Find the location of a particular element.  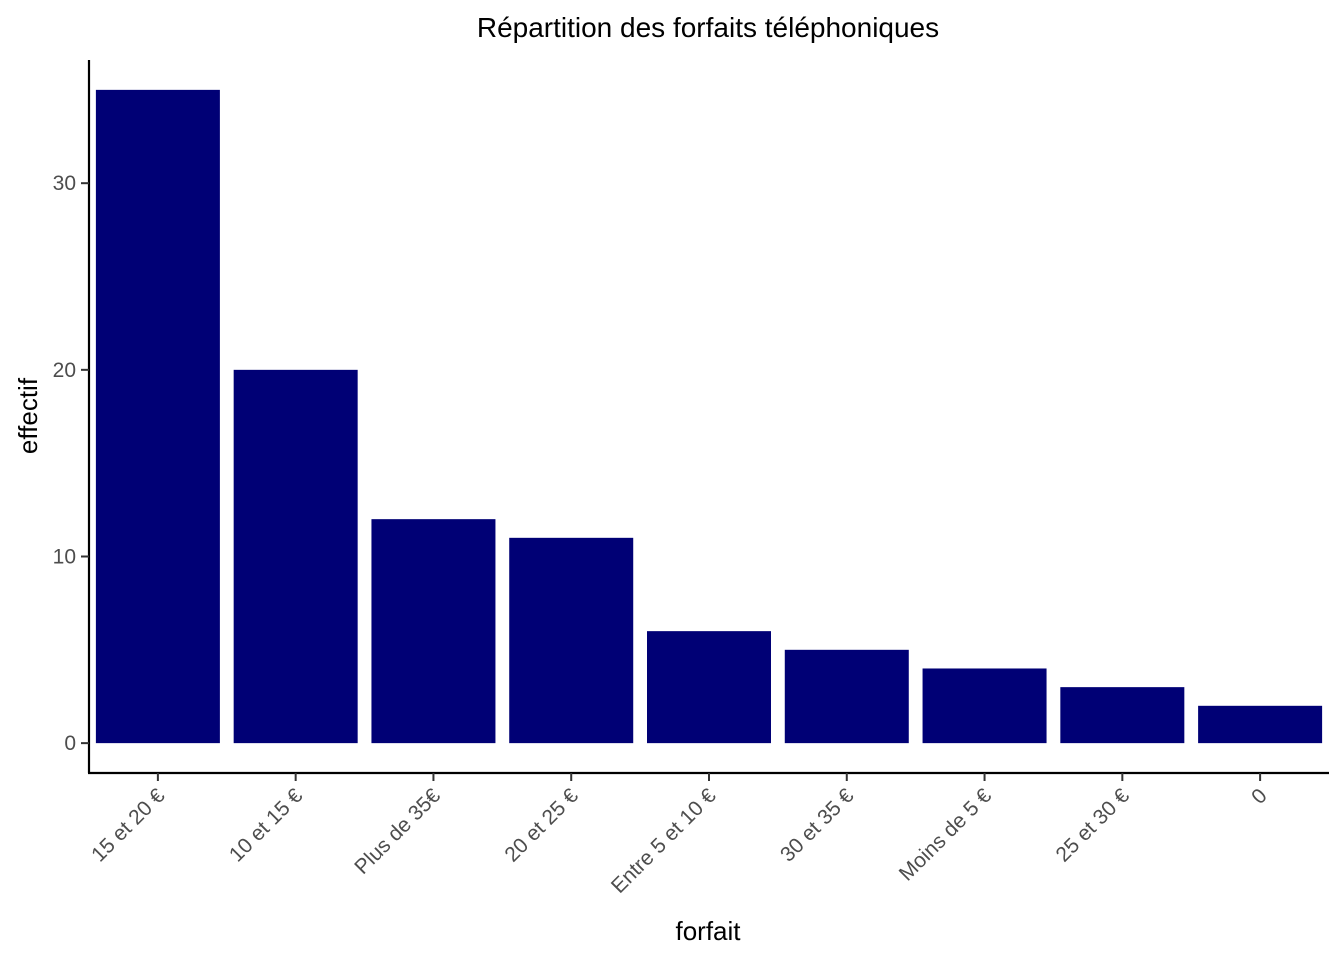

x-tick-label-6: Moins de 5 € is located at coordinates (946, 835).